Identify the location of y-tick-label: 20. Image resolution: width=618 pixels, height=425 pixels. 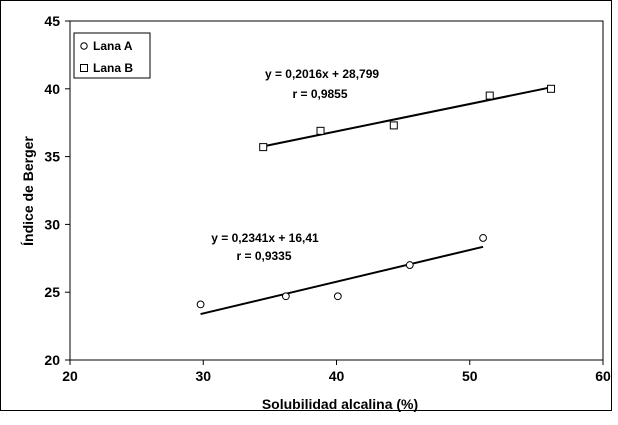
(52, 360).